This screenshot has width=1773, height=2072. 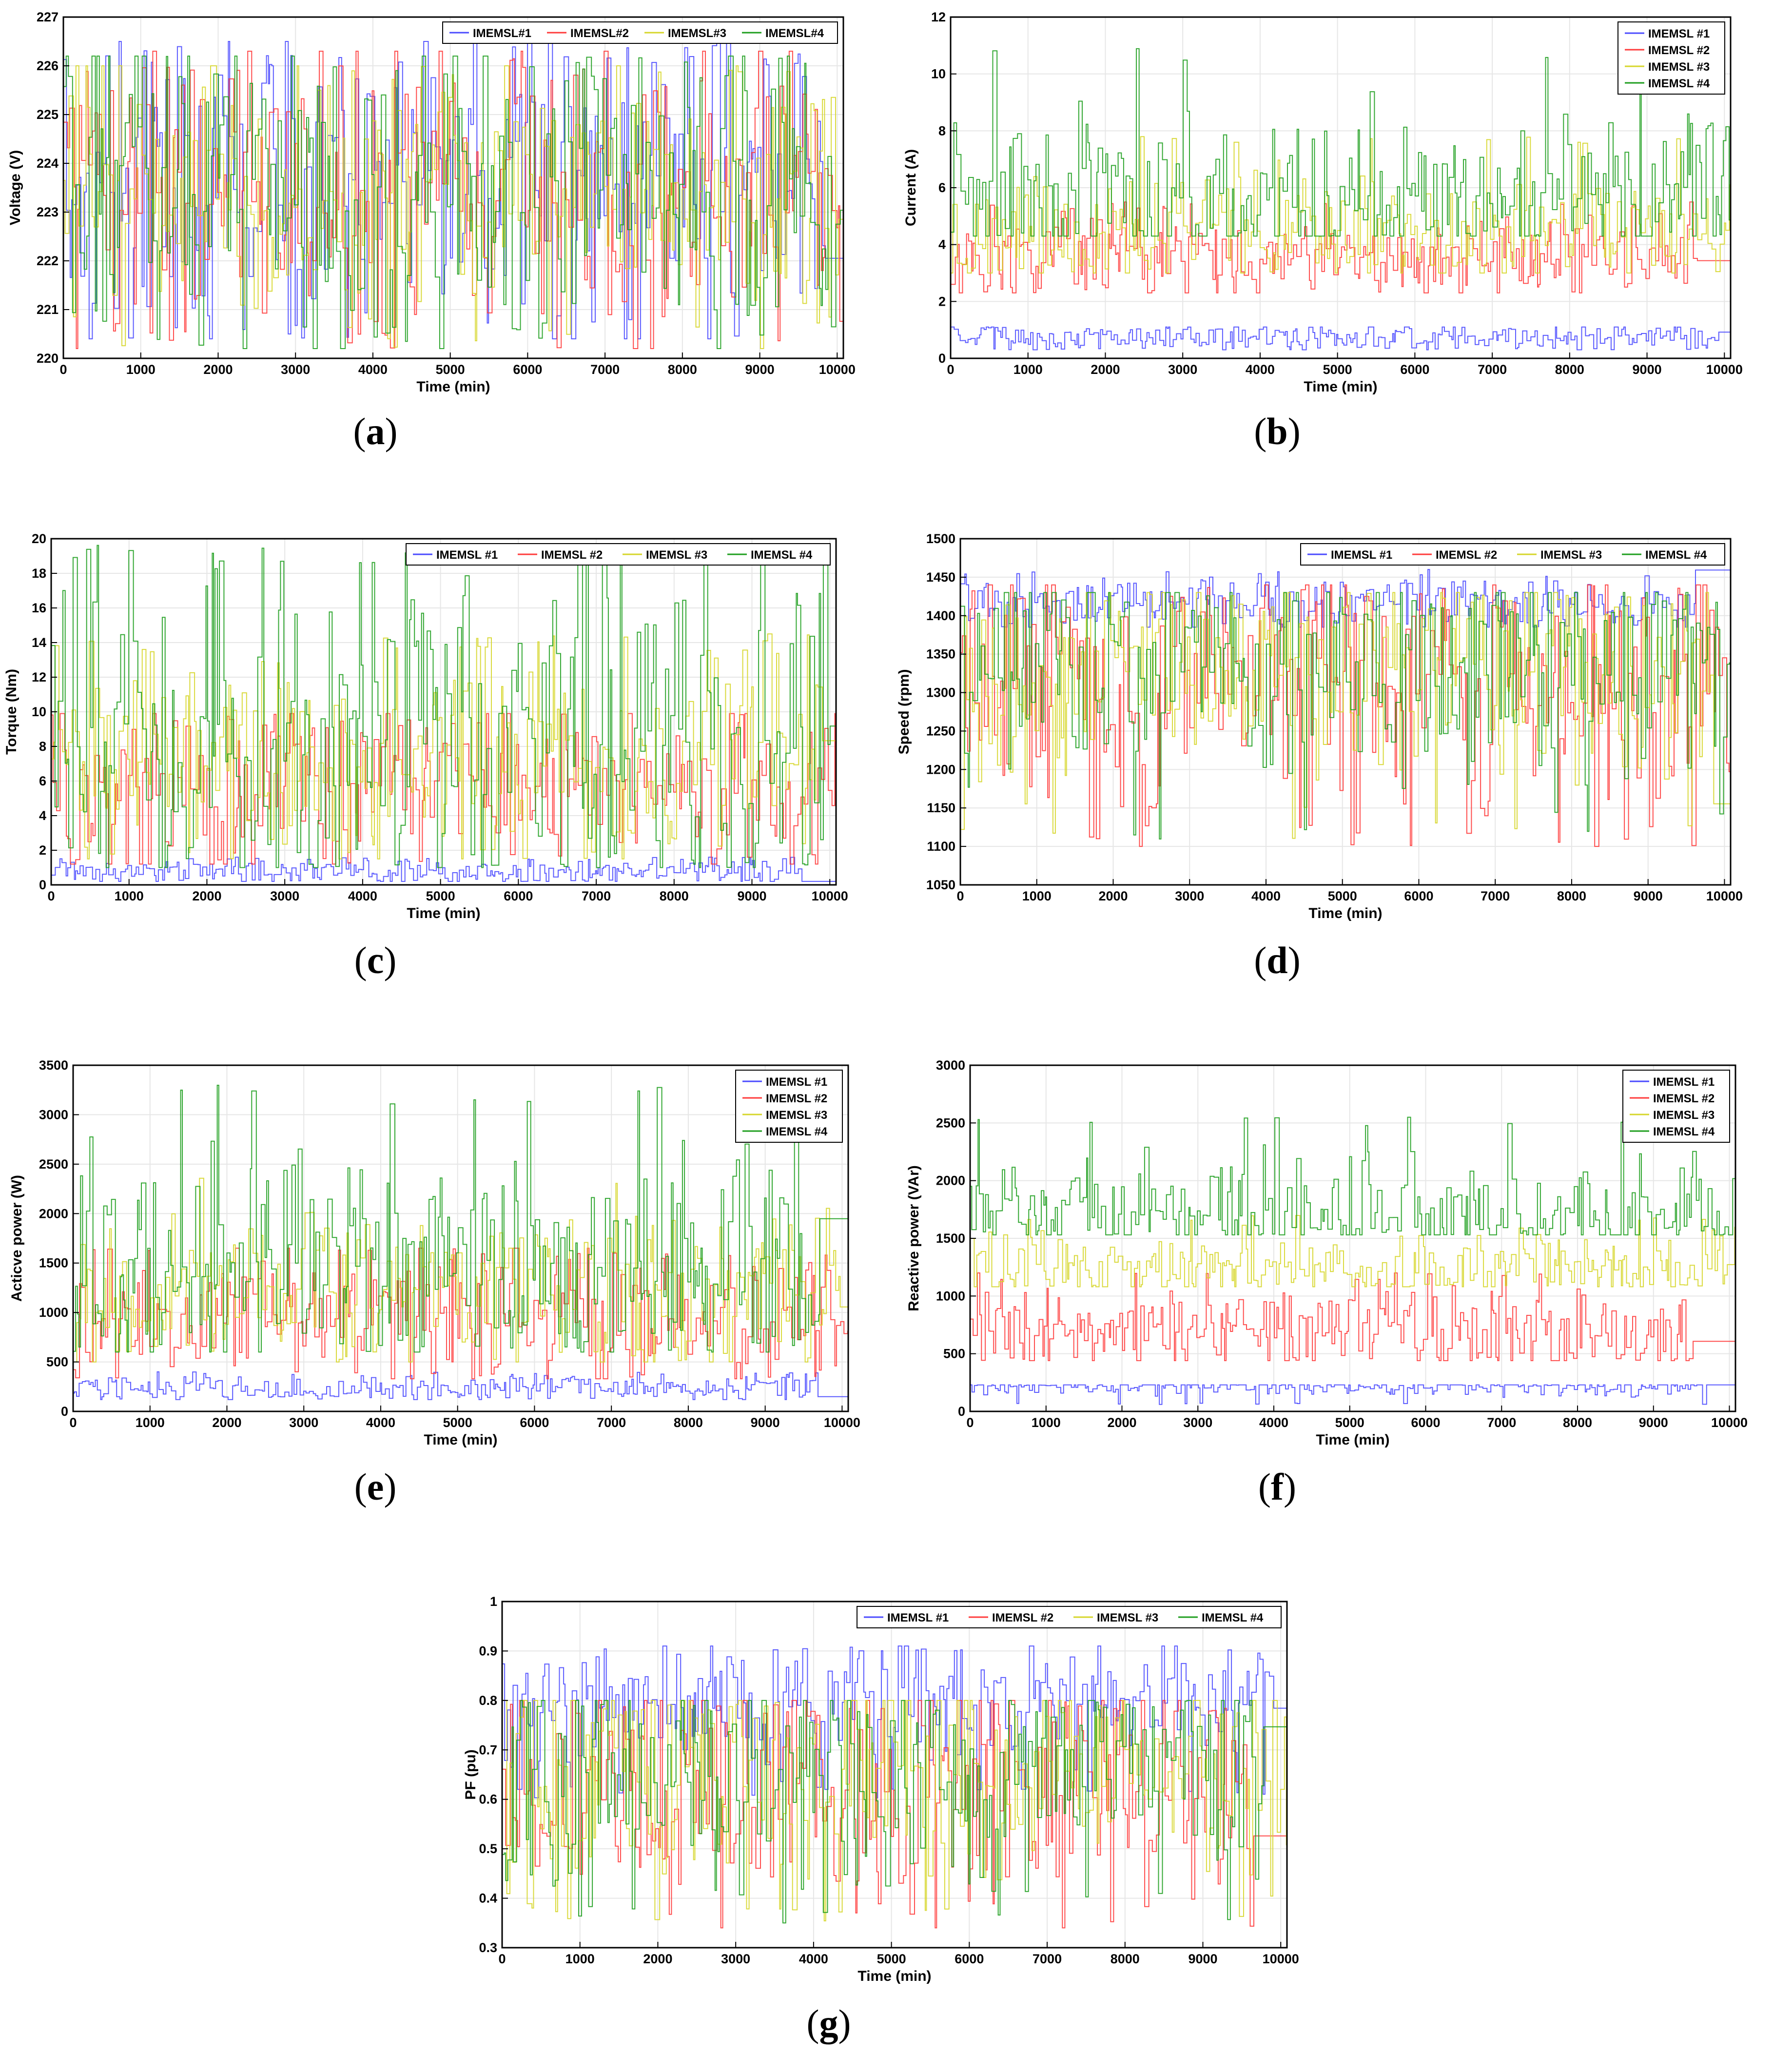 What do you see at coordinates (42, 850) in the screenshot?
I see `y-tick-label: 2` at bounding box center [42, 850].